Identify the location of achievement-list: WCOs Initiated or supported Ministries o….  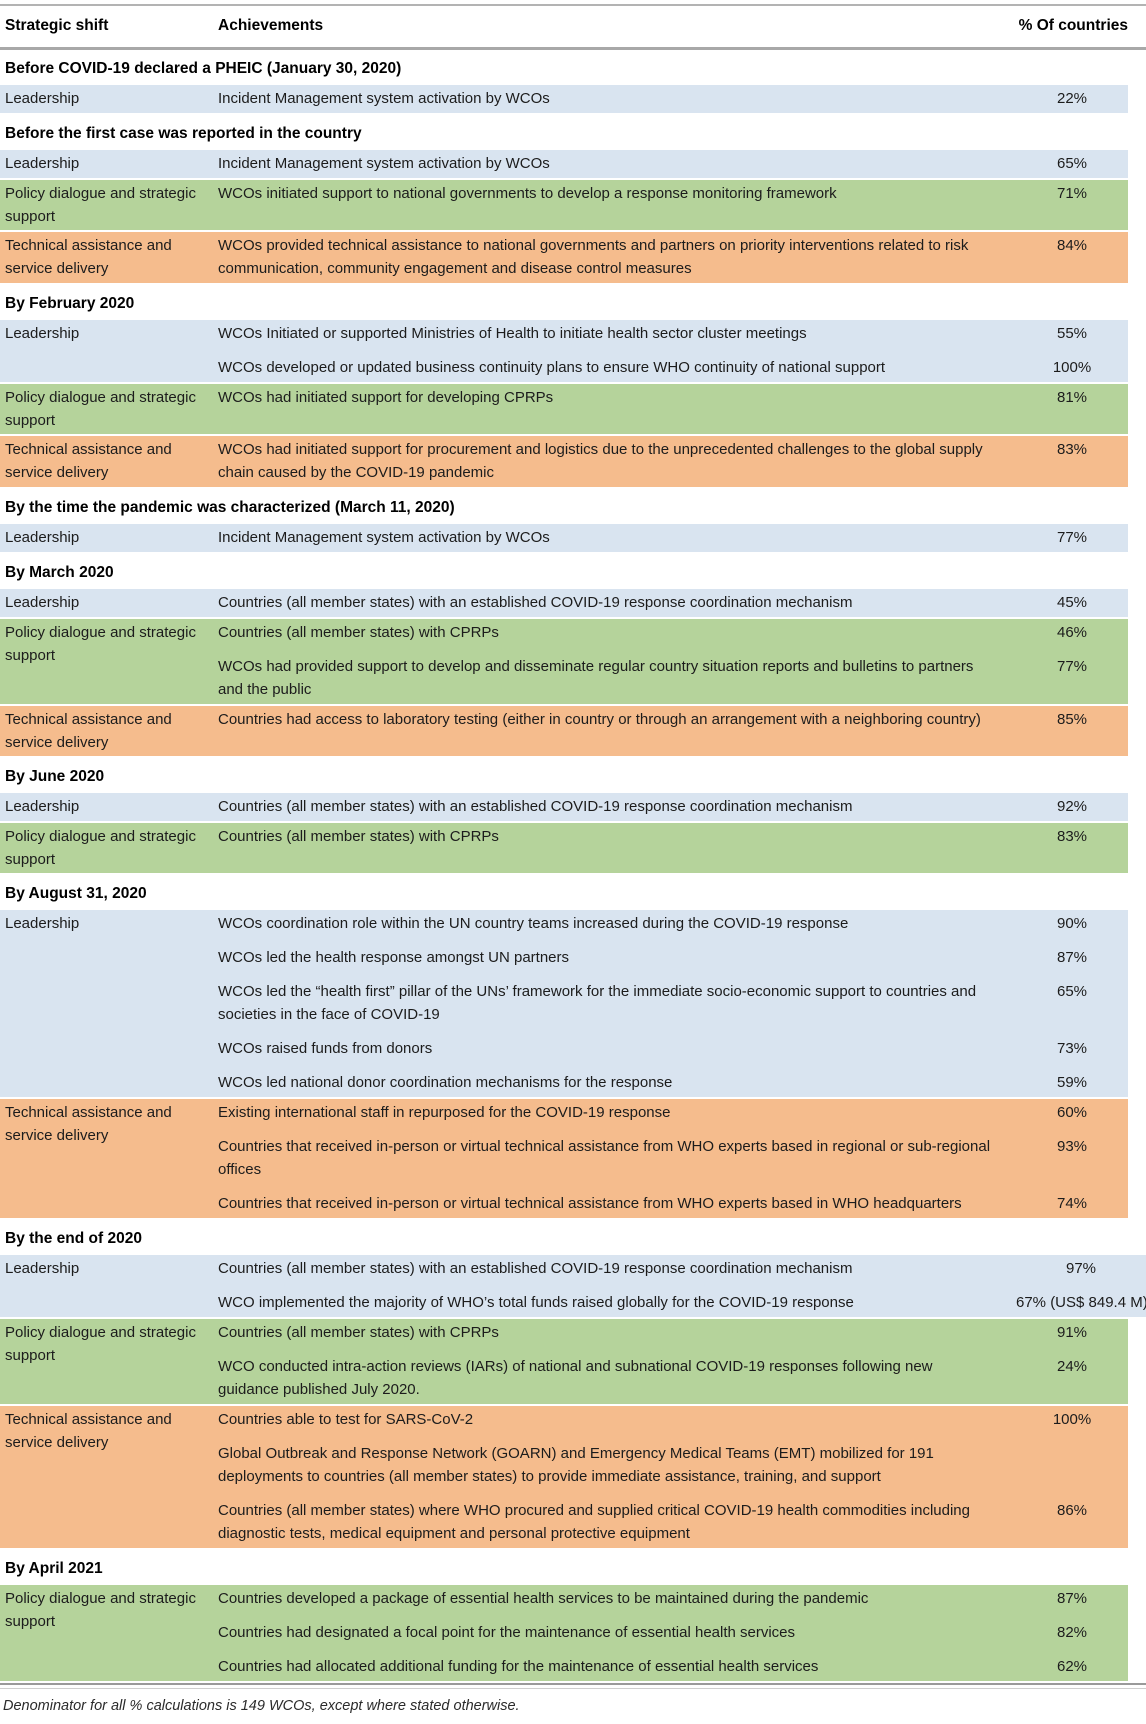
(673, 351).